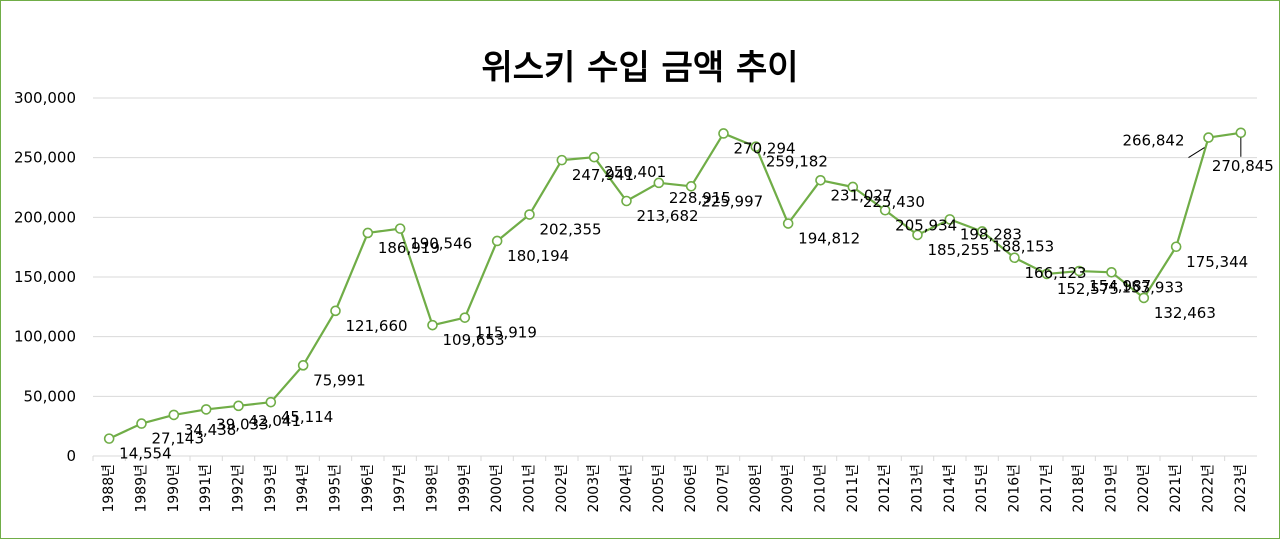 The height and width of the screenshot is (539, 1280). I want to click on data-label: 166,123, so click(1056, 273).